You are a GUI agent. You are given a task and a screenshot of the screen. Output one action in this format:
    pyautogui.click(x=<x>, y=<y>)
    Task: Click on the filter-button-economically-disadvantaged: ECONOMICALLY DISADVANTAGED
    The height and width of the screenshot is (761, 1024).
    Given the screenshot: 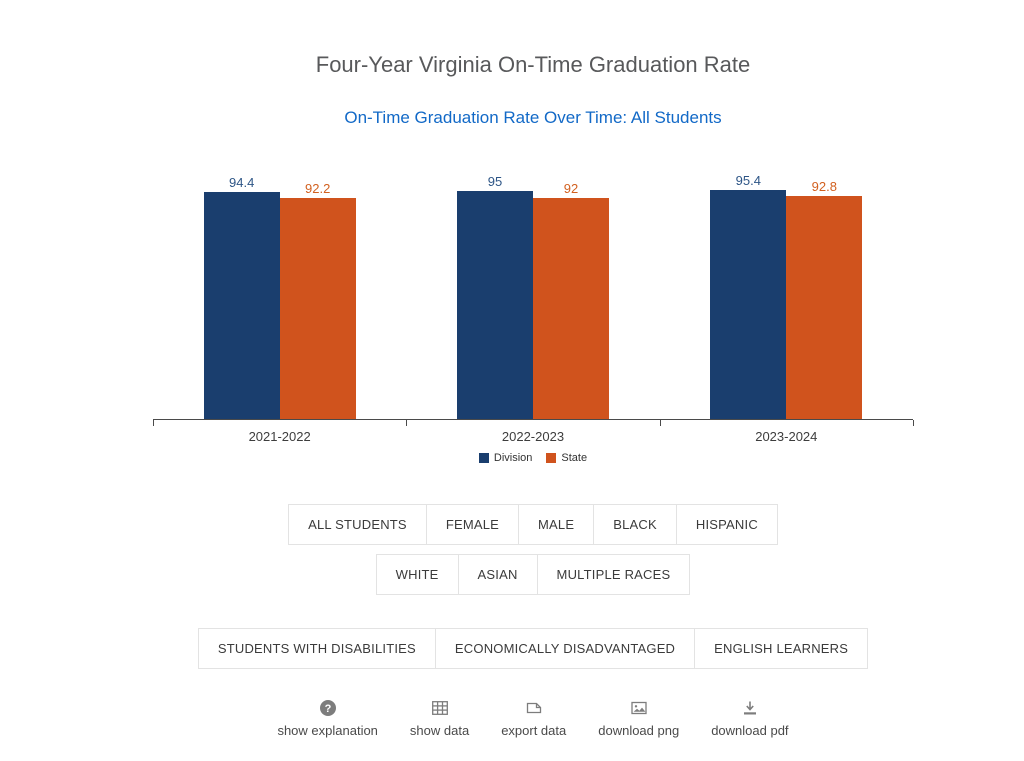 What is the action you would take?
    pyautogui.click(x=565, y=648)
    